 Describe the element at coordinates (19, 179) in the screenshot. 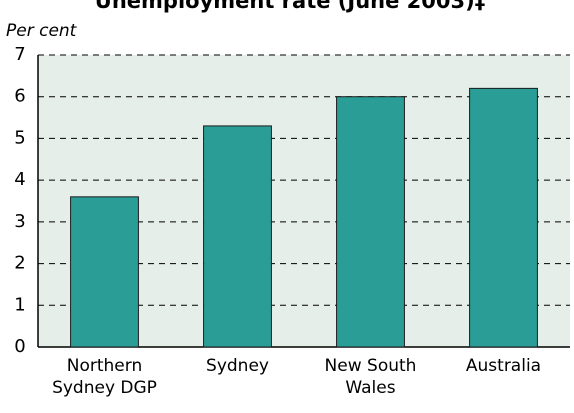

I see `y-tick-label: 4` at that location.